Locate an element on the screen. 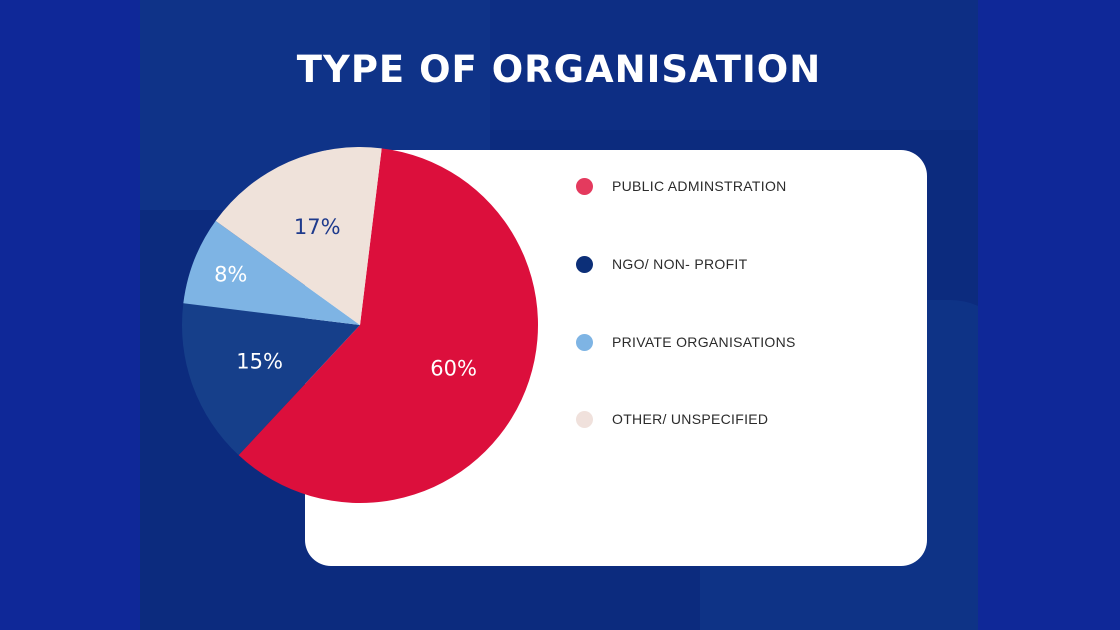  legend-item: OTHER/ UNSPECIFIED is located at coordinates (672, 419).